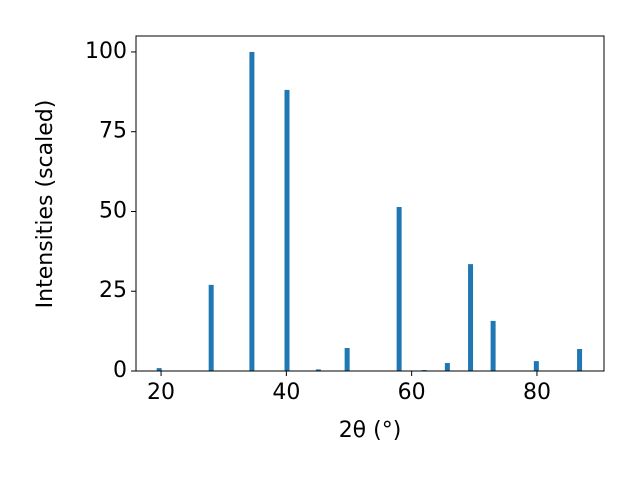 The width and height of the screenshot is (640, 480). What do you see at coordinates (161, 392) in the screenshot?
I see `x-tick-label: 20` at bounding box center [161, 392].